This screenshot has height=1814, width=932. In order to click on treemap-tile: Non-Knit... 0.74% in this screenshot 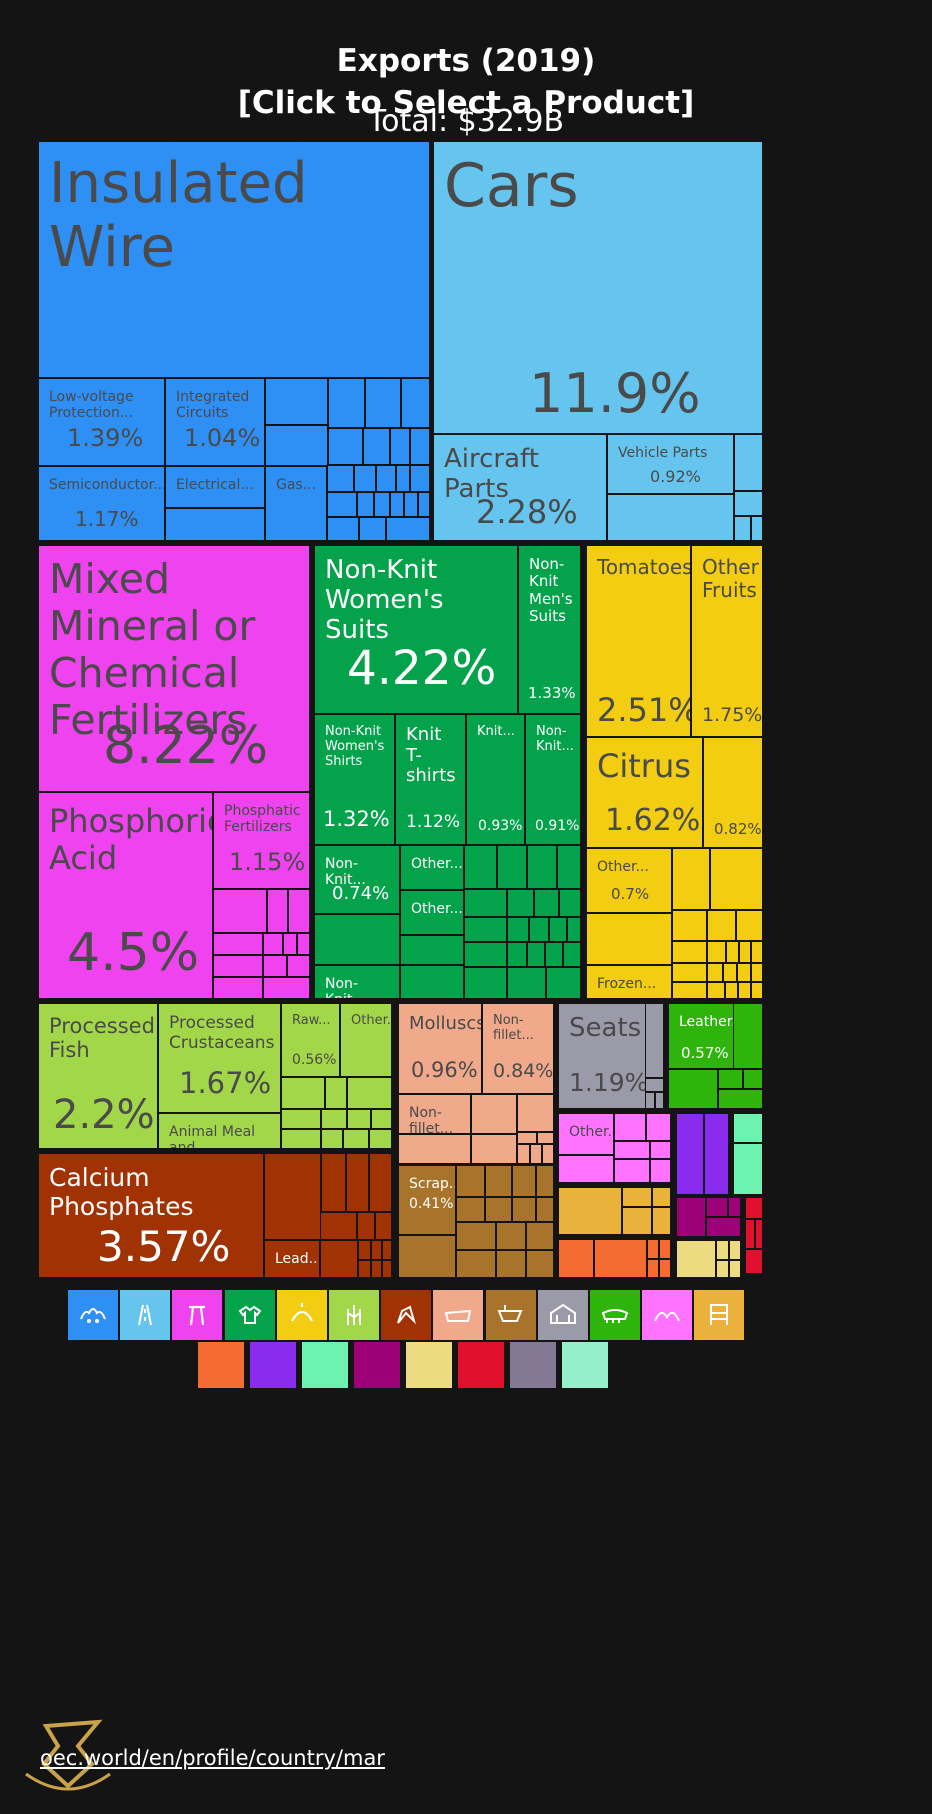, I will do `click(357, 879)`.